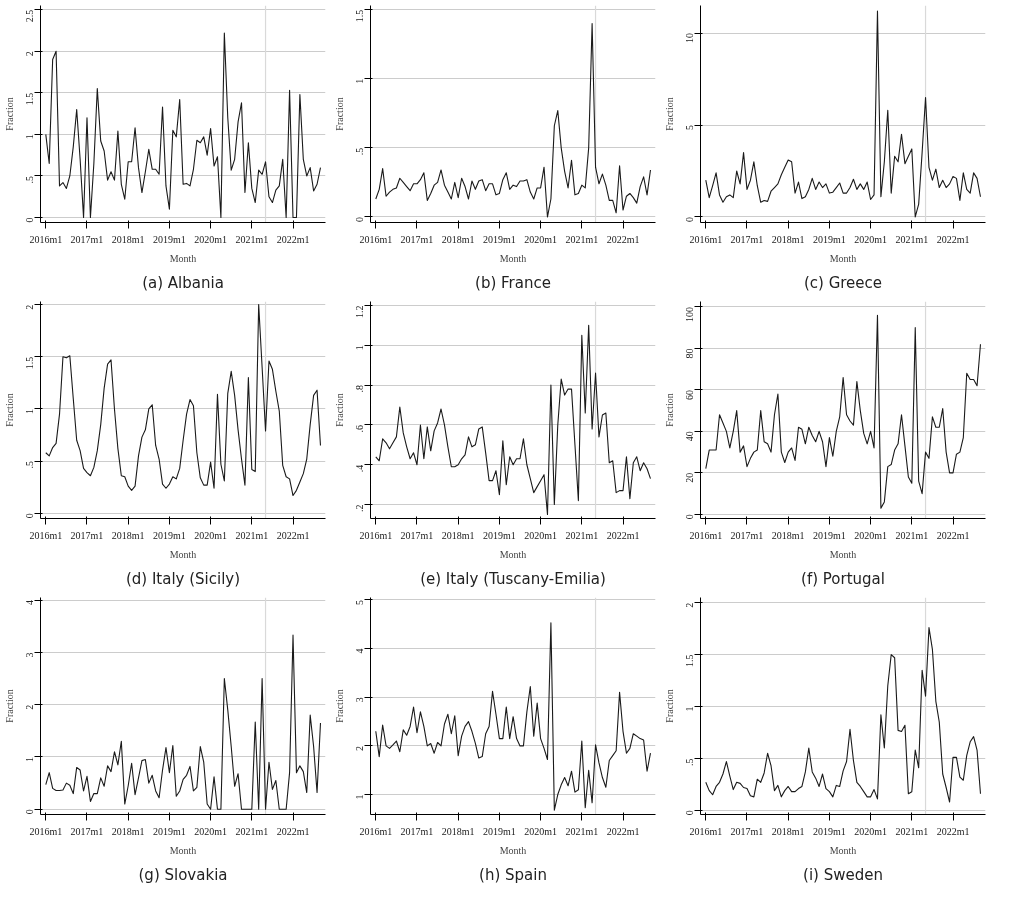 The width and height of the screenshot is (1010, 907). What do you see at coordinates (843, 282) in the screenshot?
I see `text: (c) Greece` at bounding box center [843, 282].